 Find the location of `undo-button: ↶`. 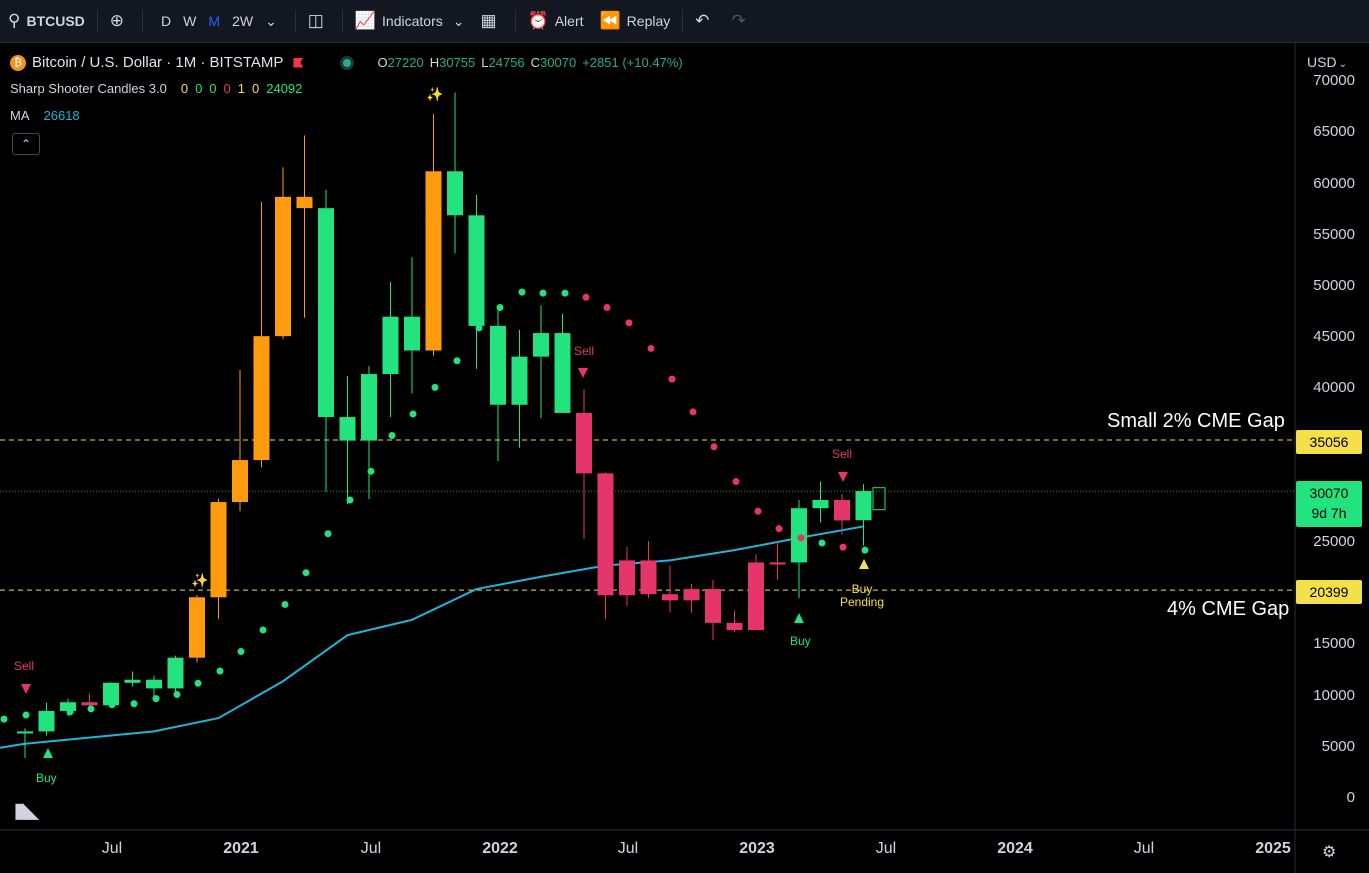

undo-button: ↶ is located at coordinates (705, 21).